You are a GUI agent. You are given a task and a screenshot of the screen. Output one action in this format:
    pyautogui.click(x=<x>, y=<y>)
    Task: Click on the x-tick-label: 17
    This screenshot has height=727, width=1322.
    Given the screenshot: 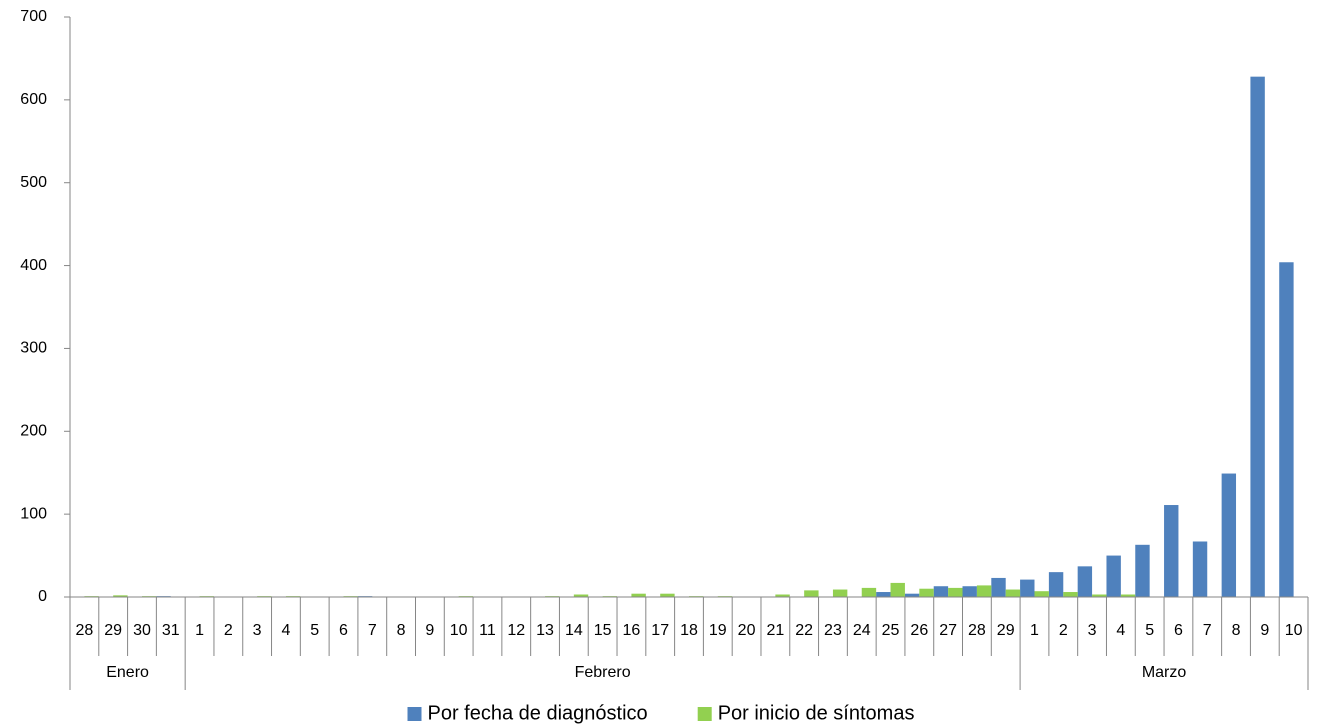 What is the action you would take?
    pyautogui.click(x=660, y=630)
    